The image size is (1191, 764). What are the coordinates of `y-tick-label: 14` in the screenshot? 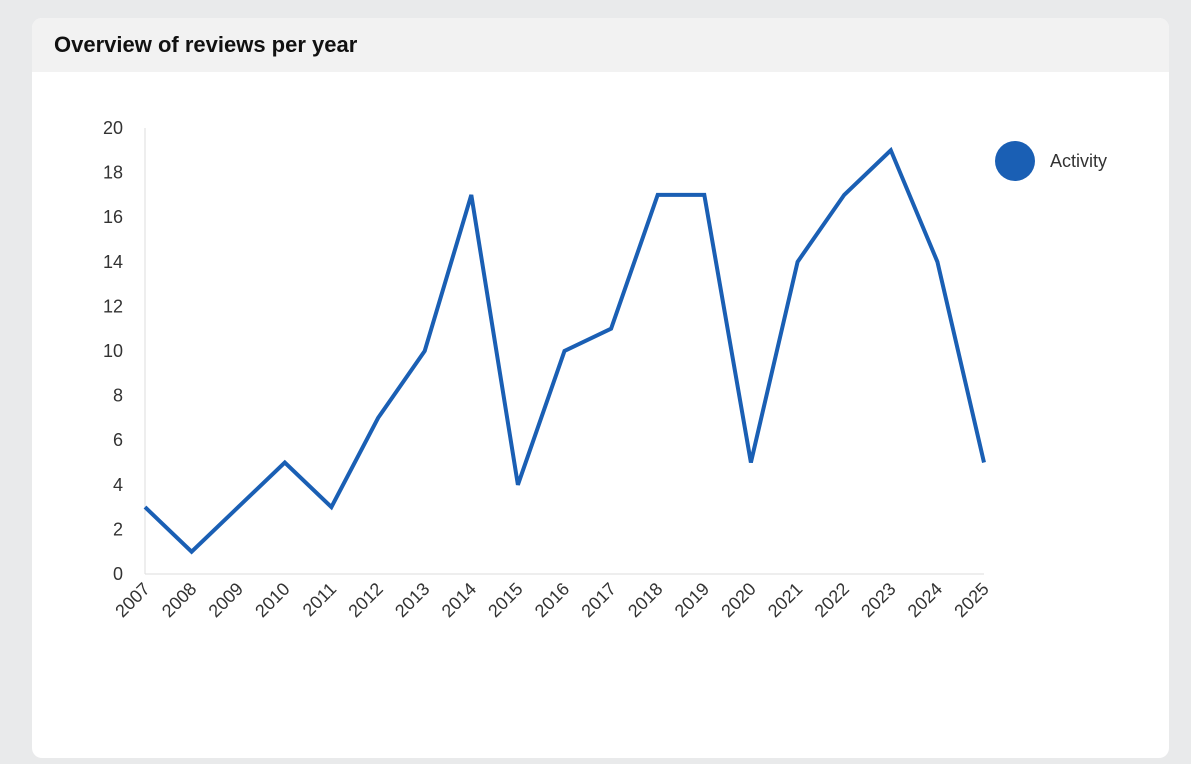 It's located at (113, 262).